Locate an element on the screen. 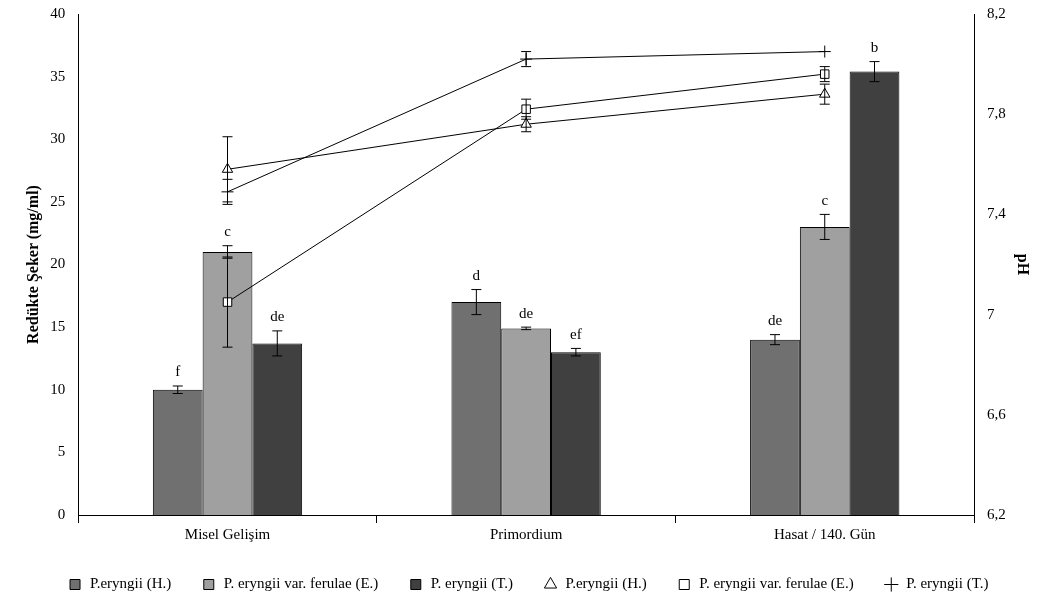 The height and width of the screenshot is (610, 1056). y-tick-label: 40 is located at coordinates (58, 12).